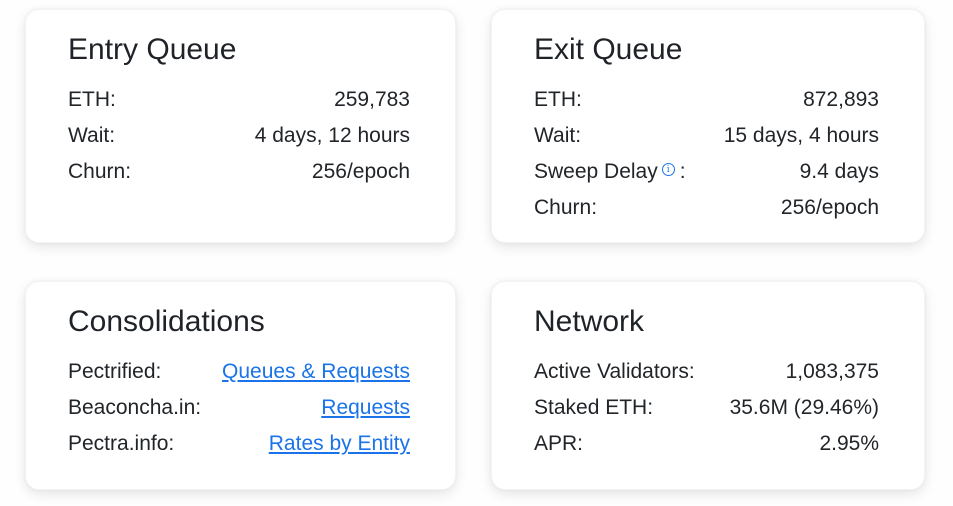 Image resolution: width=953 pixels, height=506 pixels. Describe the element at coordinates (841, 99) in the screenshot. I see `stat-value: 872,893` at that location.